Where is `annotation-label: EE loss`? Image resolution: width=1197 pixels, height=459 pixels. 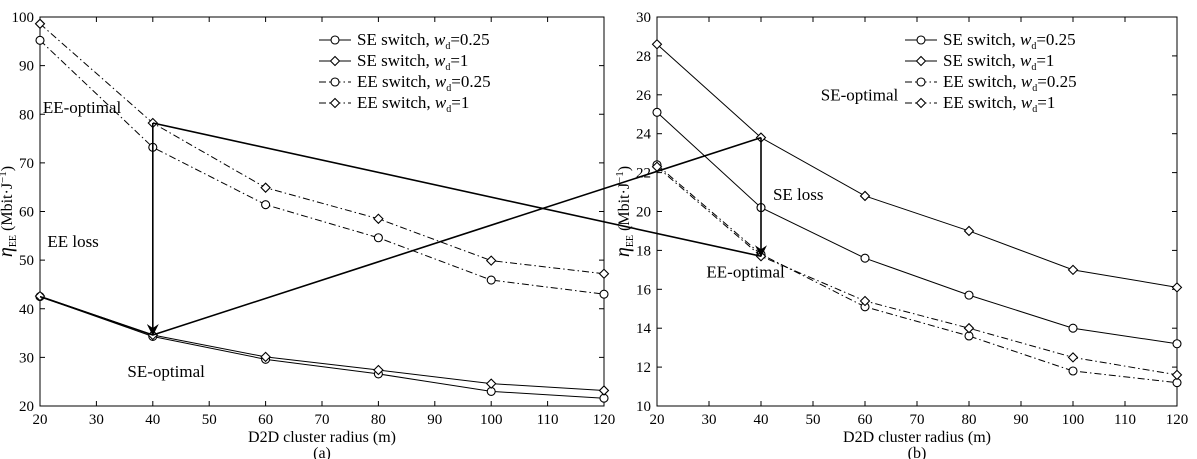 annotation-label: EE loss is located at coordinates (72, 241).